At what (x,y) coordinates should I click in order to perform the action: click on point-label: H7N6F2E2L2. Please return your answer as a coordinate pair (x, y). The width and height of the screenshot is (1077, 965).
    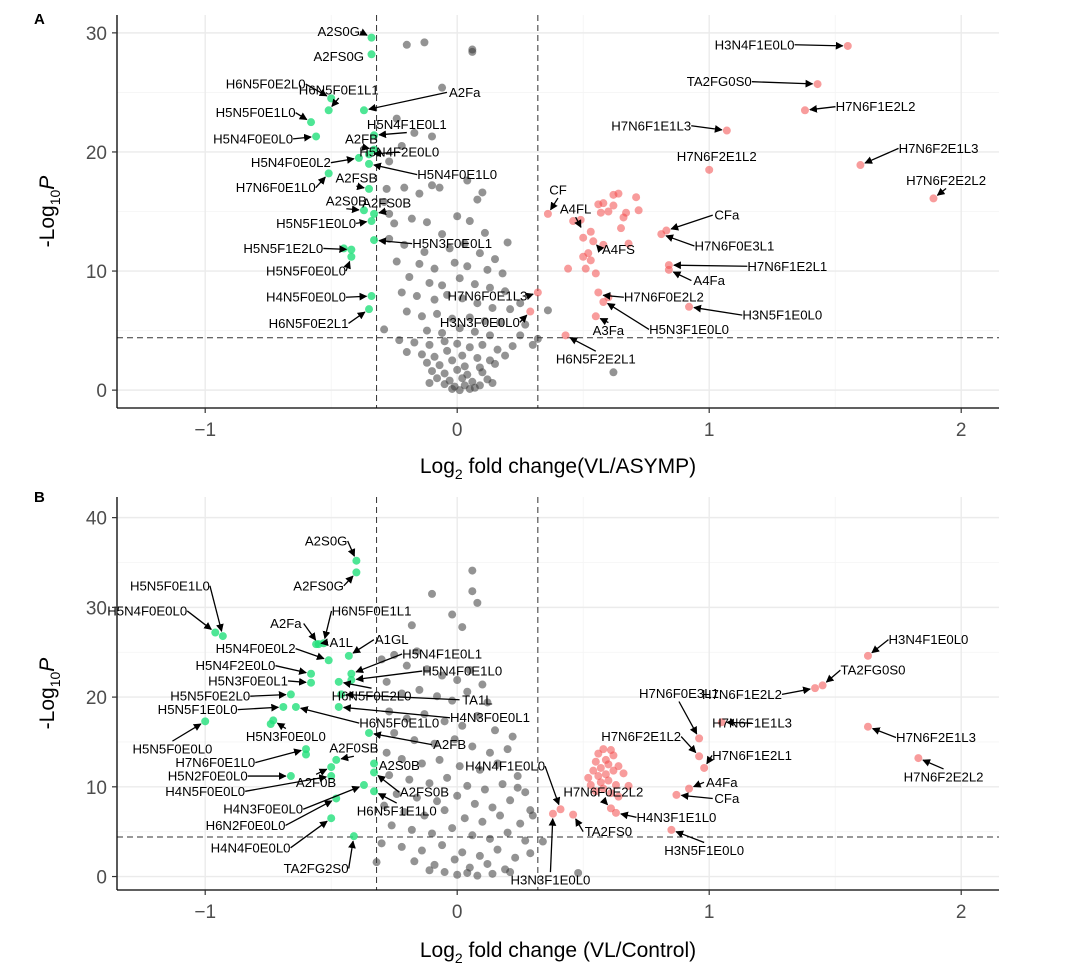
    Looking at the image, I should click on (944, 776).